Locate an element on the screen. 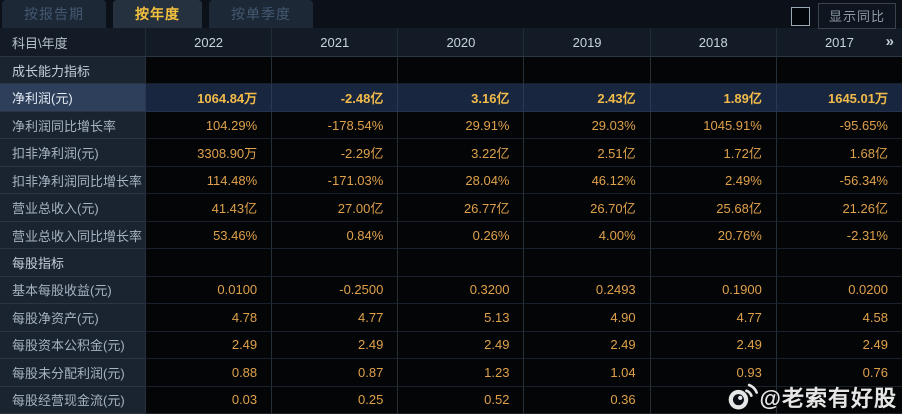 Image resolution: width=902 pixels, height=414 pixels. data-cell: 0.25 is located at coordinates (334, 400).